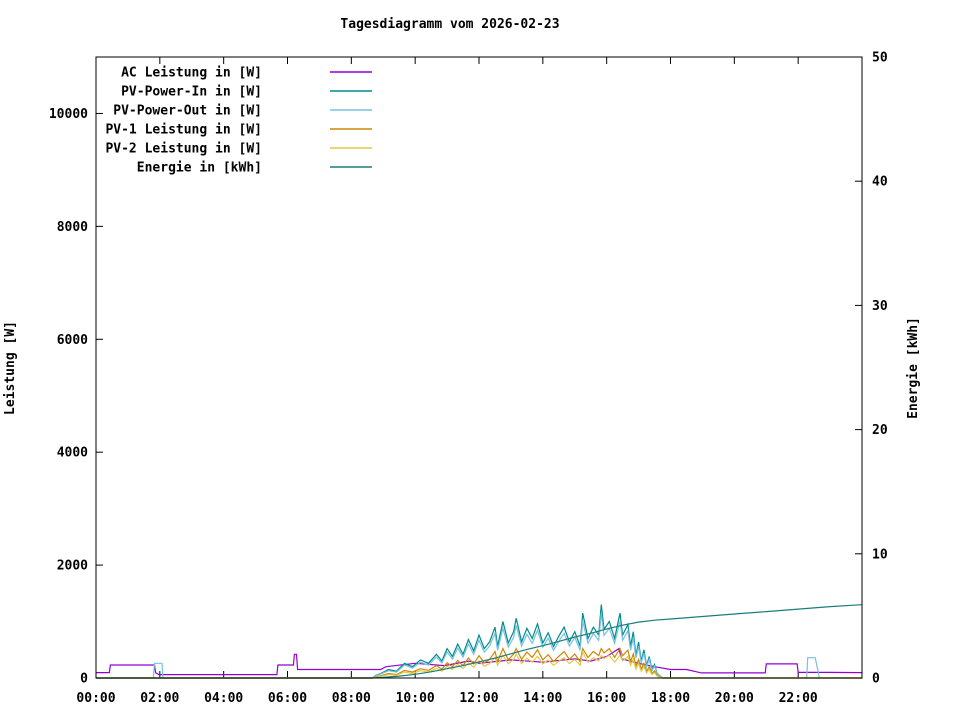 This screenshot has height=720, width=960. I want to click on y-left-tick-label: 10000, so click(68, 114).